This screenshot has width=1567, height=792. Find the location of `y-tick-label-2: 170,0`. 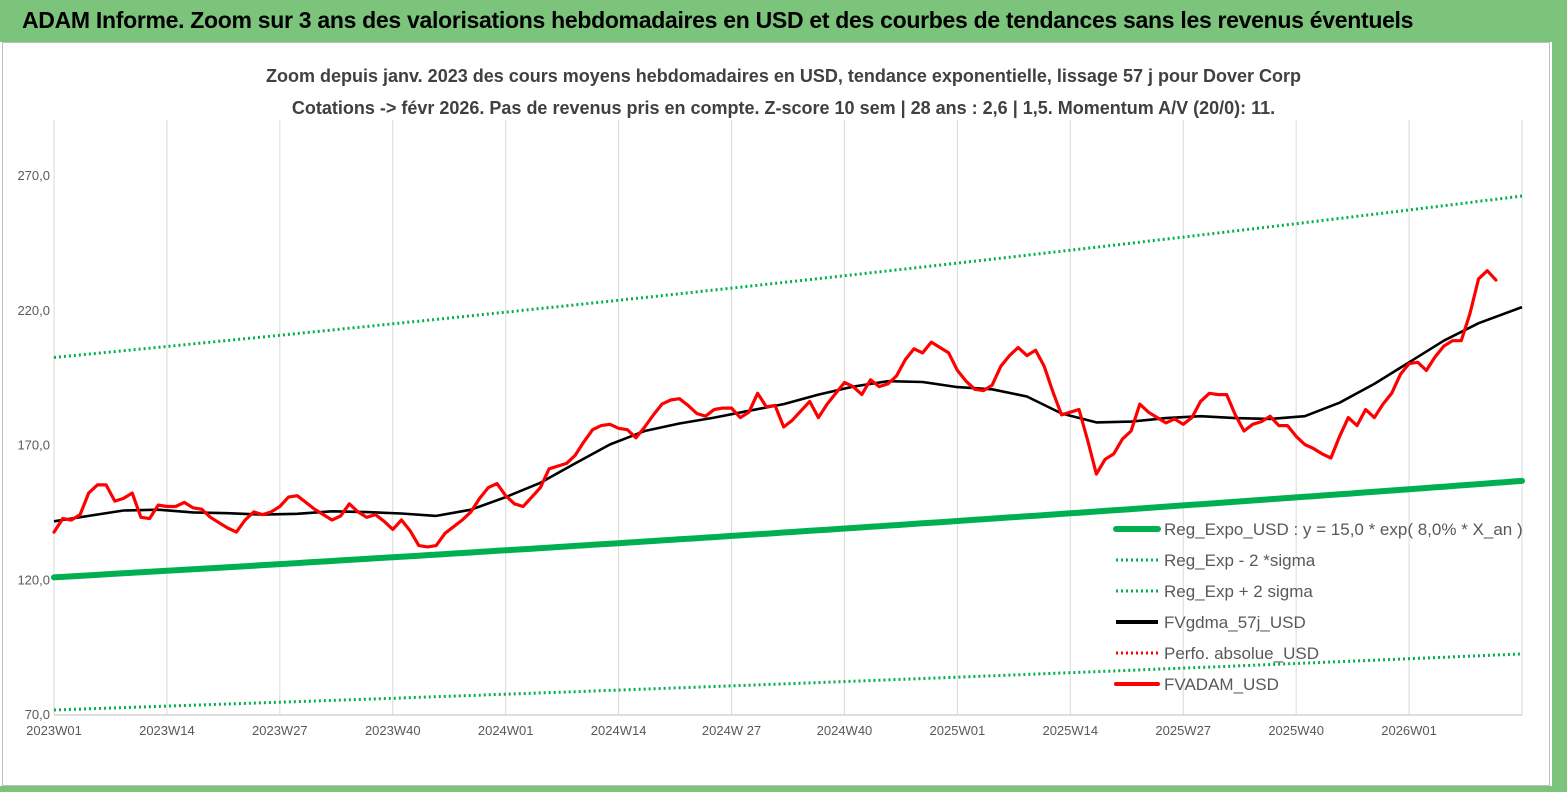

y-tick-label-2: 170,0 is located at coordinates (33, 445).